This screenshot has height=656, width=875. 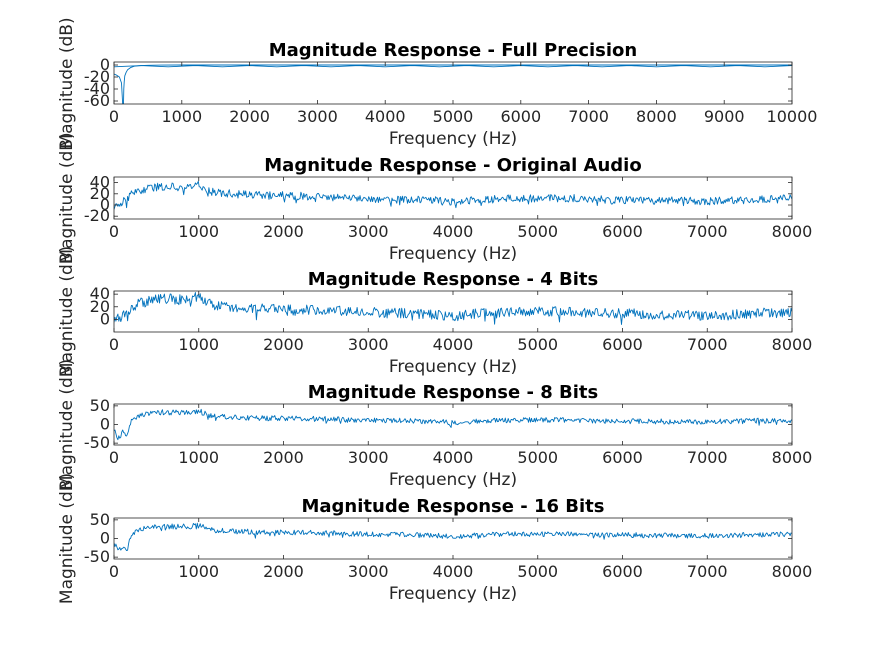 What do you see at coordinates (724, 116) in the screenshot?
I see `x-tick-label: 9000` at bounding box center [724, 116].